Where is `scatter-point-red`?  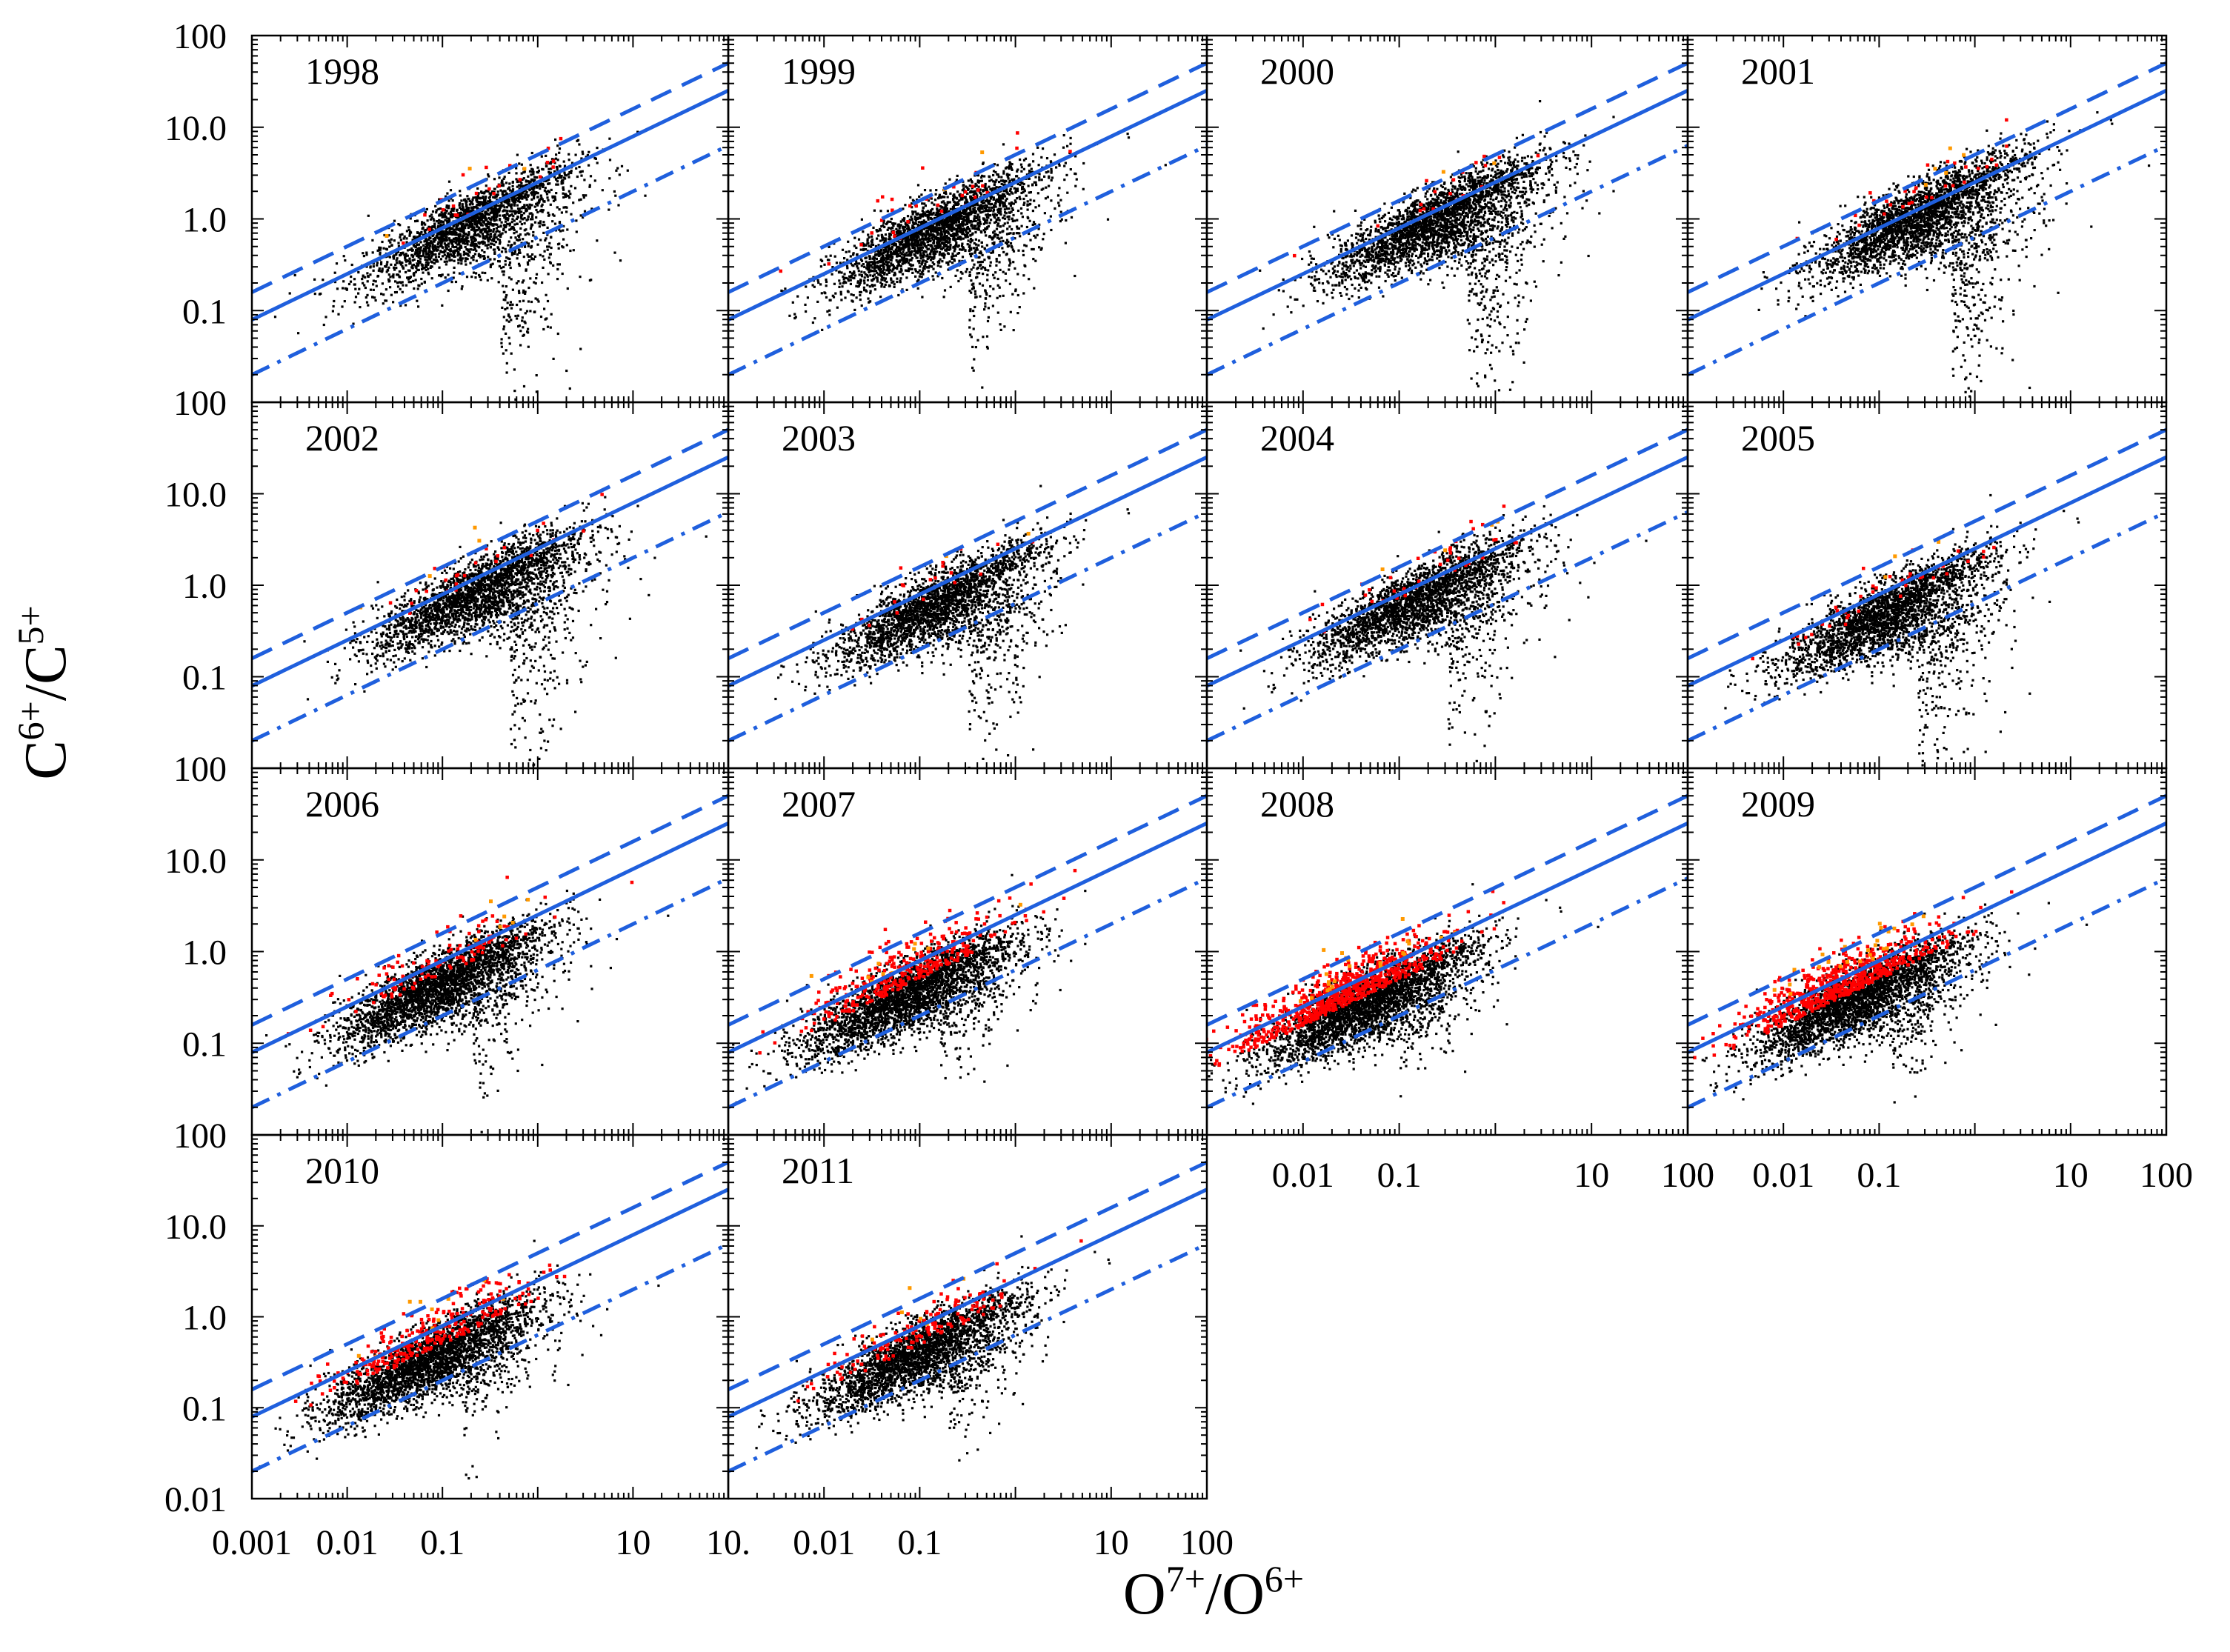 scatter-point-red is located at coordinates (553, 167).